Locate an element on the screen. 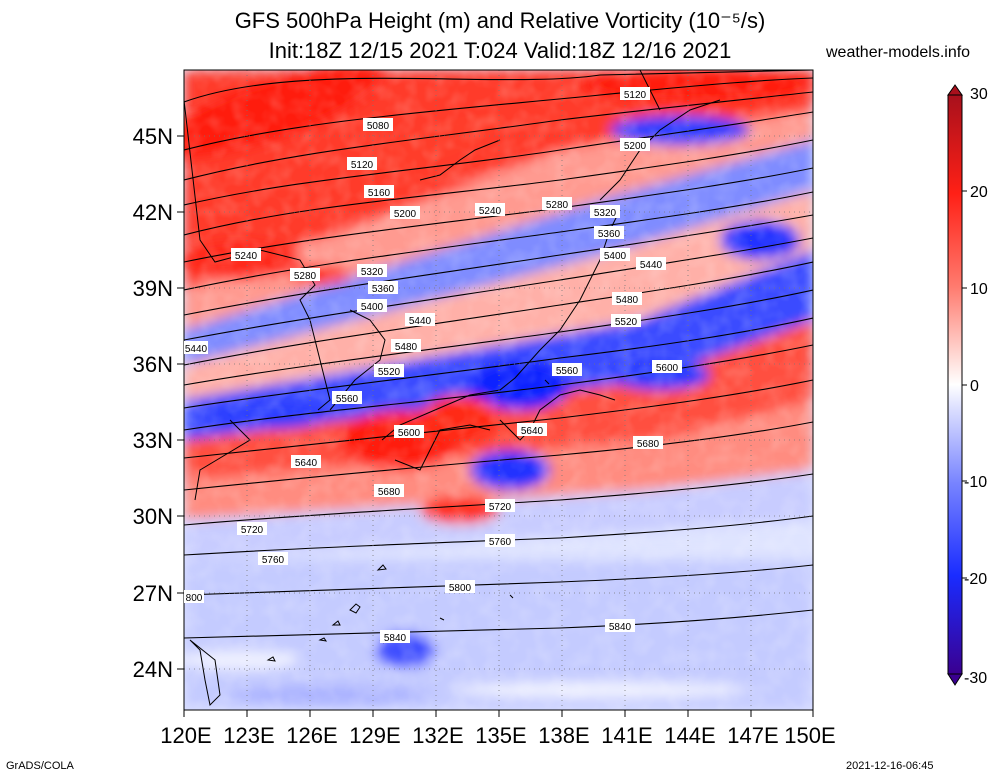  lon-label: 141E is located at coordinates (626, 735).